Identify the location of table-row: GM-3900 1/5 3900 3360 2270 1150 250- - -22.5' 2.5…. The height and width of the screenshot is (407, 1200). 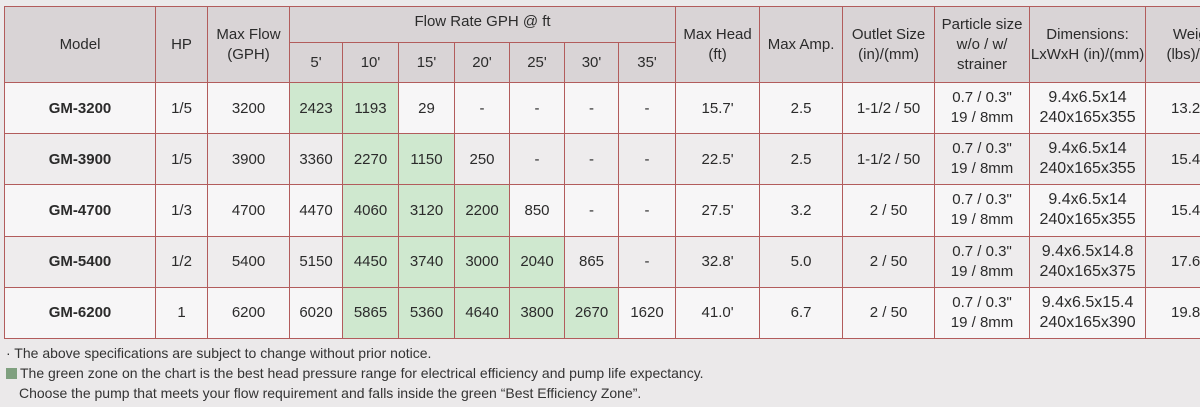
(602, 159).